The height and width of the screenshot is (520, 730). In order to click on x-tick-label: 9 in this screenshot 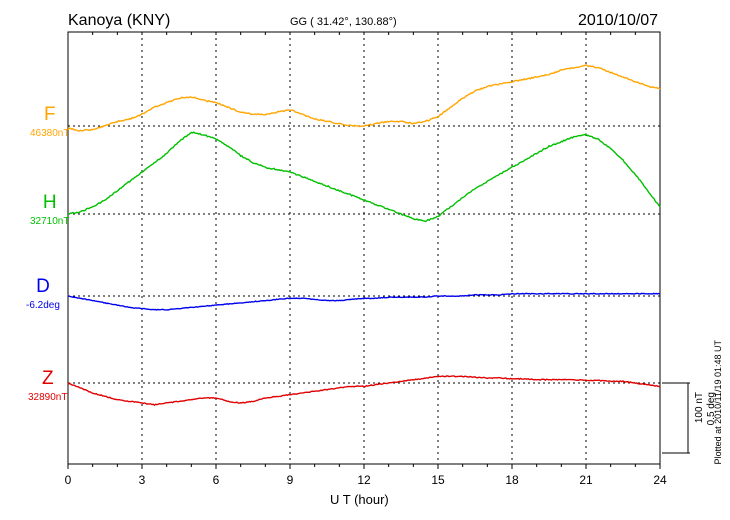, I will do `click(290, 480)`.